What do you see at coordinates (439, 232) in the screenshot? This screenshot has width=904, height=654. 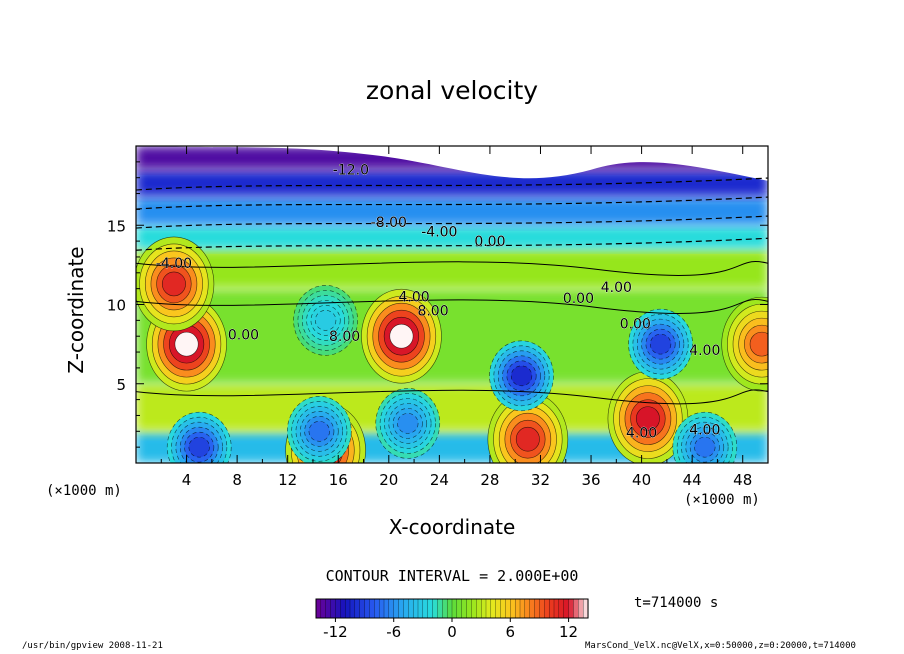 I see `contour-label: -4.00` at bounding box center [439, 232].